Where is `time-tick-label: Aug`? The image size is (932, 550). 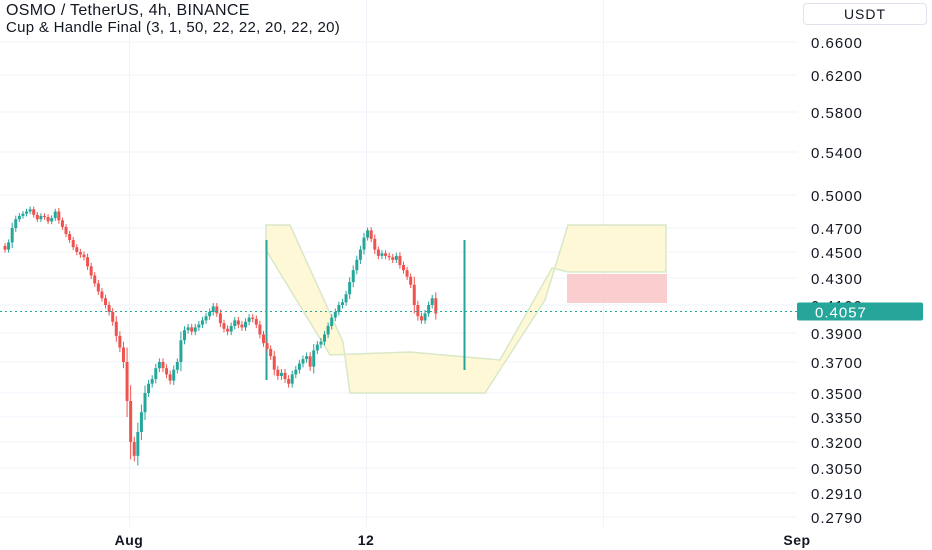
time-tick-label: Aug is located at coordinates (129, 540).